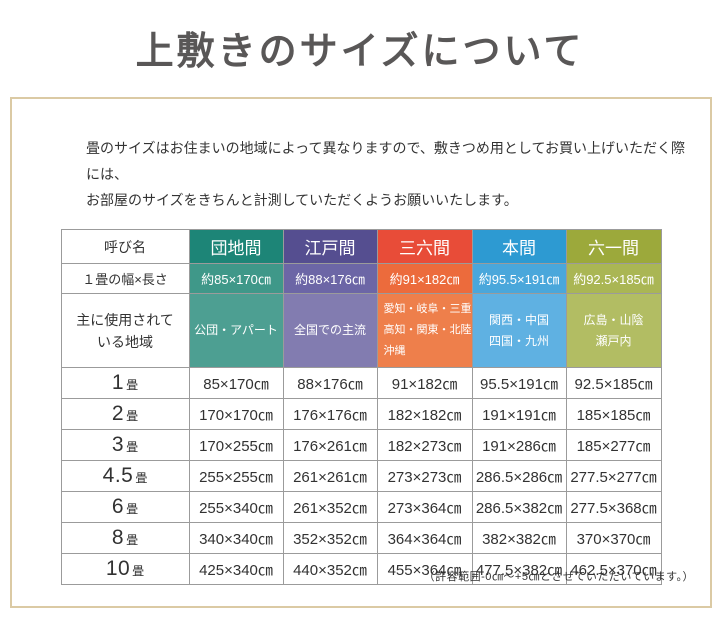 This screenshot has height=621, width=720. I want to click on column-header-danchima: 団地間, so click(236, 246).